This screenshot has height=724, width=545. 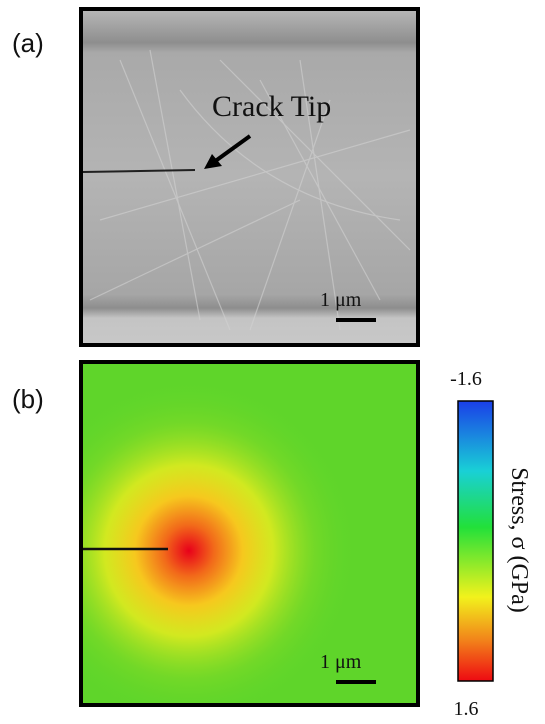 I want to click on arrow-head, so click(x=213, y=161).